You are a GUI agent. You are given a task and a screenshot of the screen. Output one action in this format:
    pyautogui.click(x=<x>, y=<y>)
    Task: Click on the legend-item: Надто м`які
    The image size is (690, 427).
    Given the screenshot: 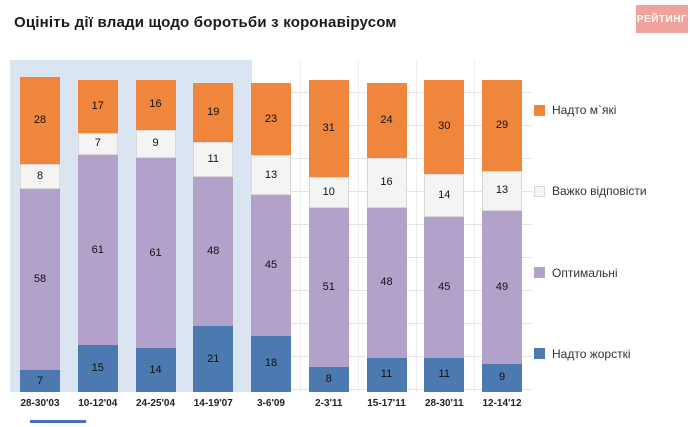 What is the action you would take?
    pyautogui.click(x=609, y=110)
    